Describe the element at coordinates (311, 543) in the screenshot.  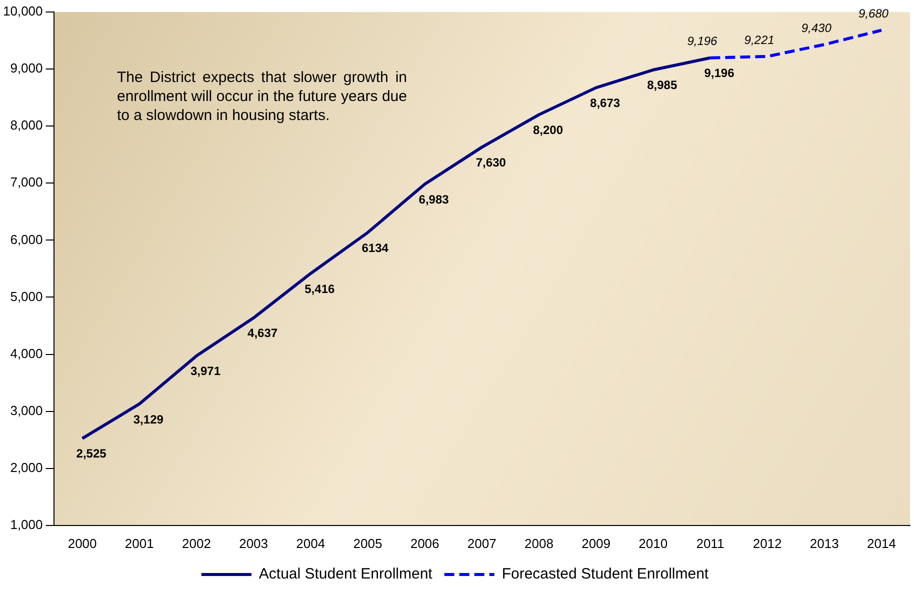
I see `x-tick-label: 2004` at that location.